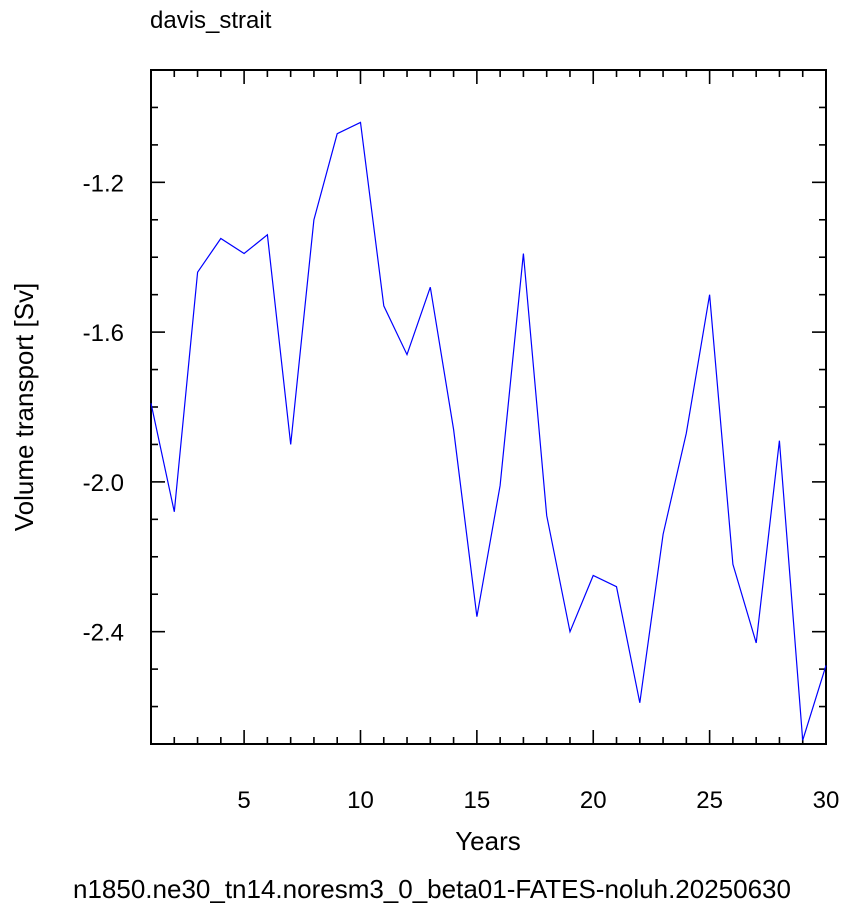 The height and width of the screenshot is (911, 865). What do you see at coordinates (24, 407) in the screenshot?
I see `y-axis-label: Volume transport [Sv]` at bounding box center [24, 407].